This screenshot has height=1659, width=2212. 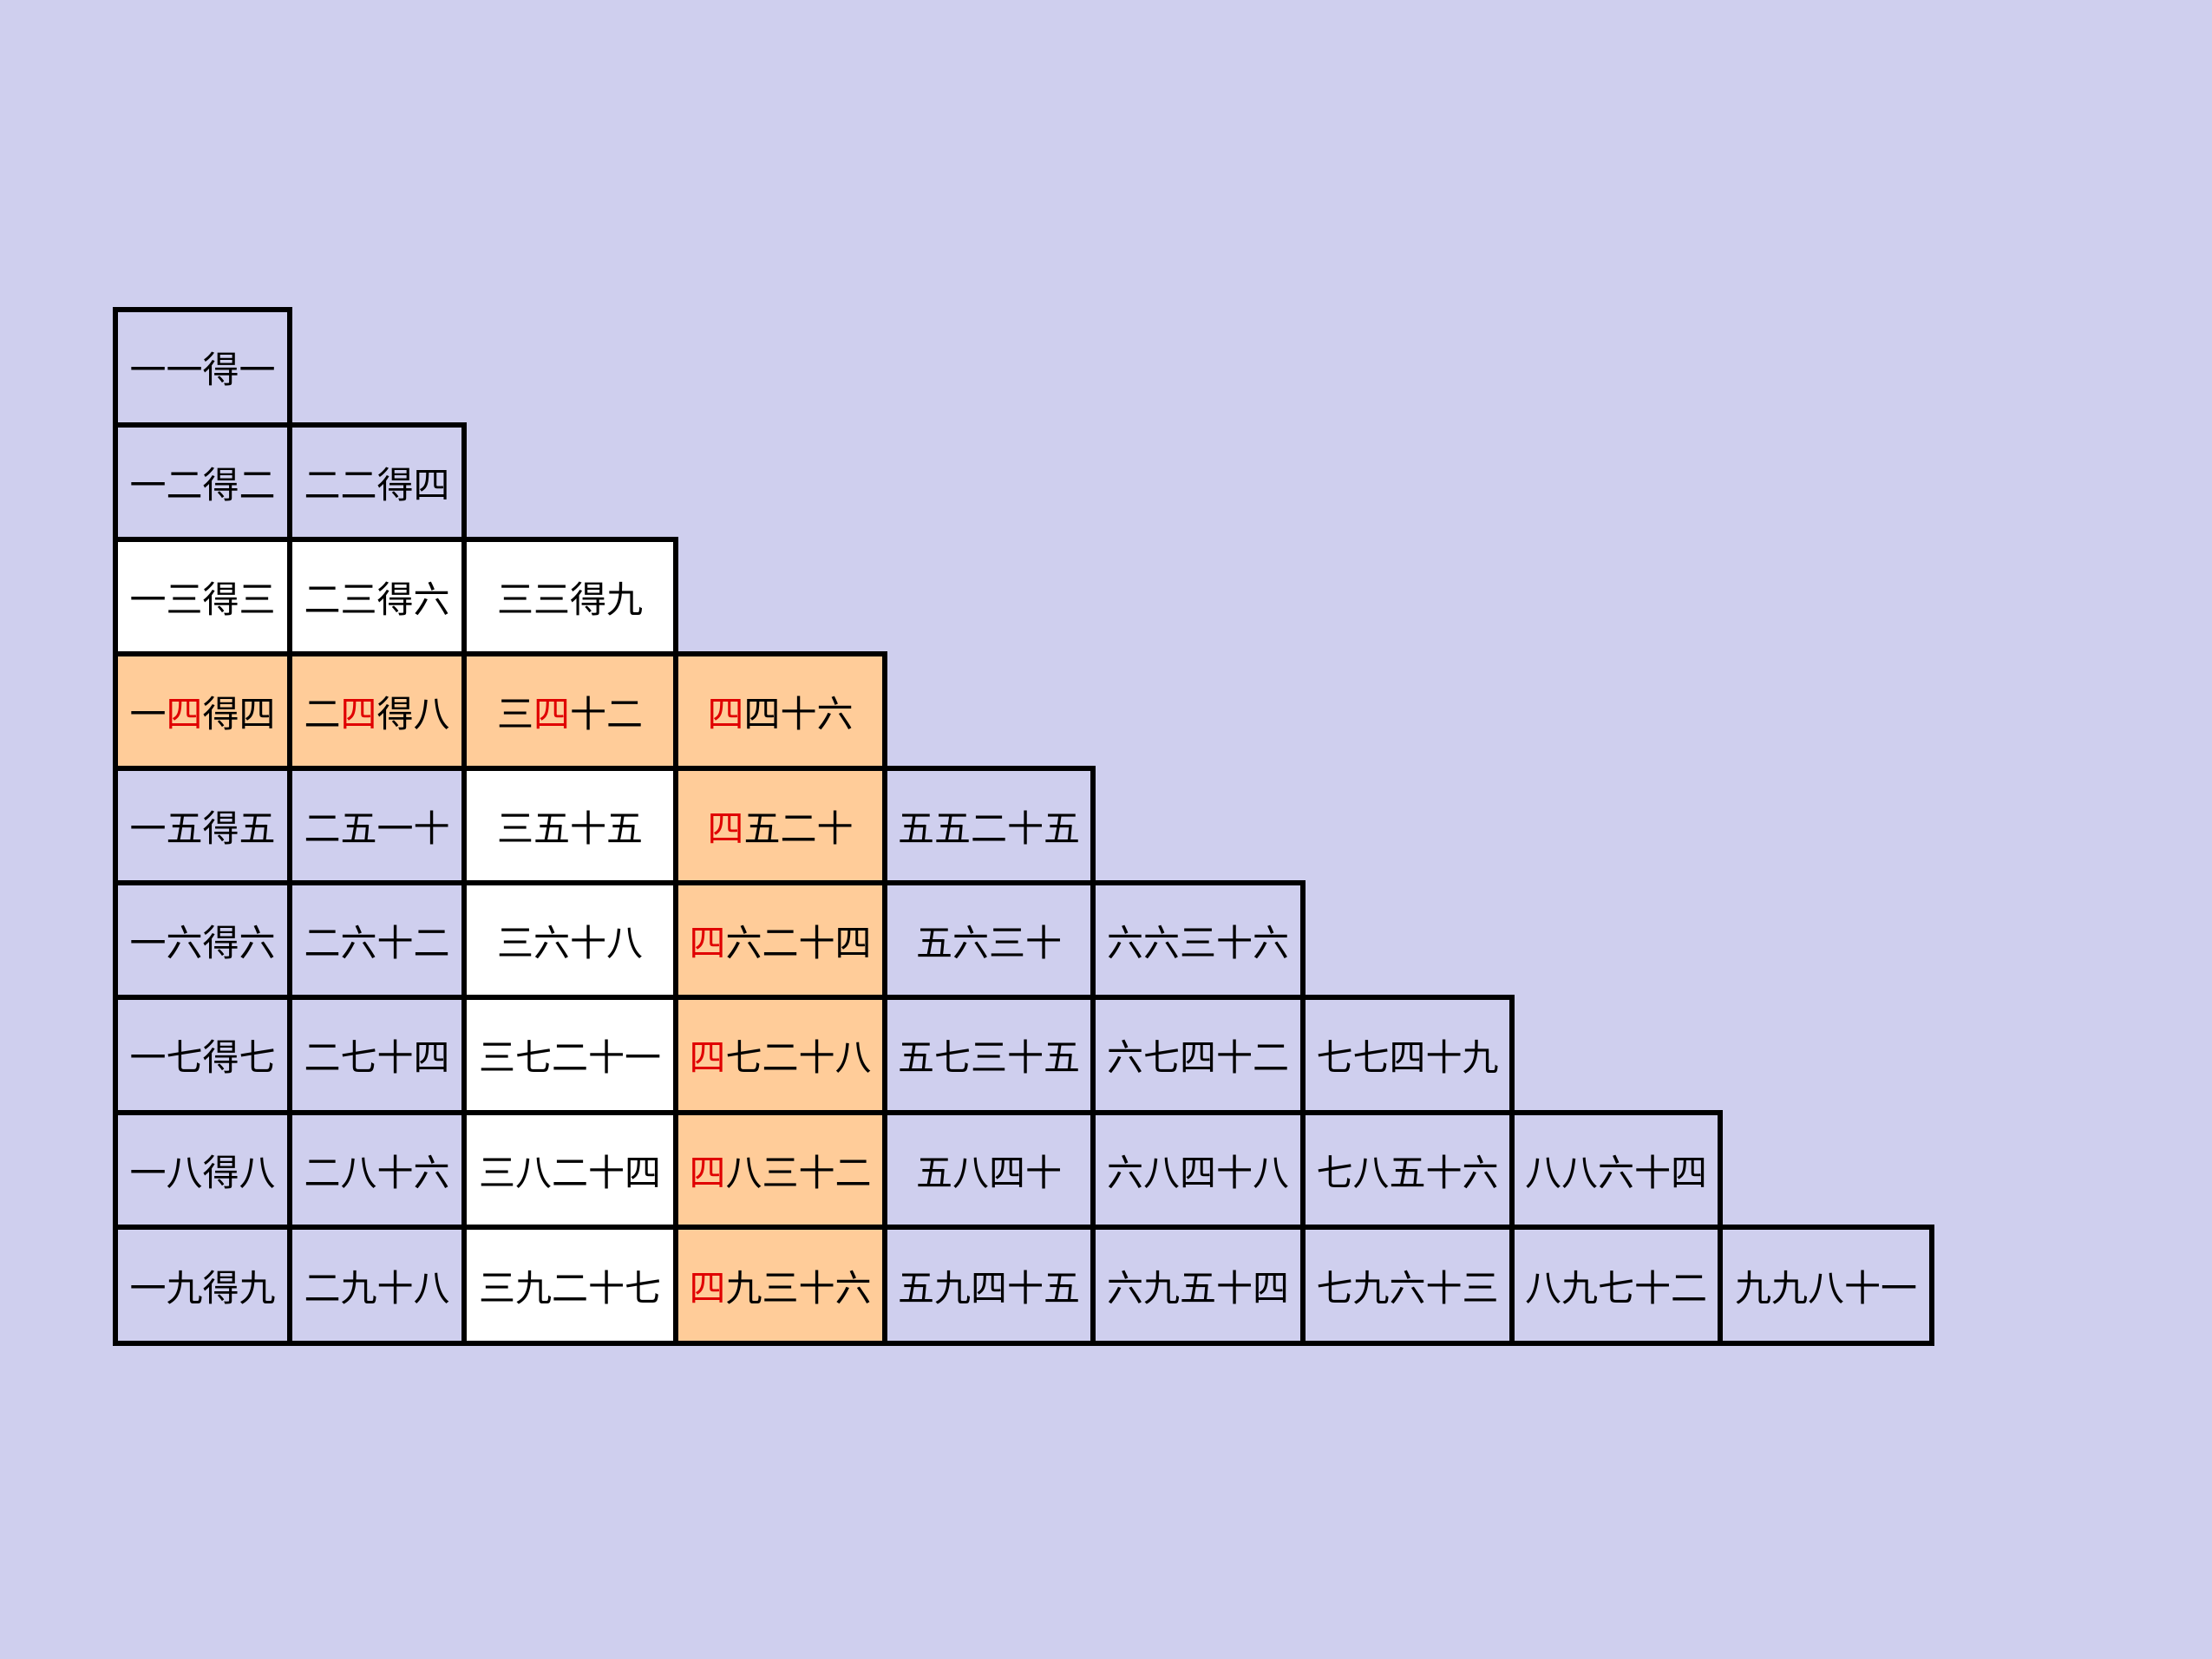 What do you see at coordinates (239, 714) in the screenshot?
I see `cell-text: 得四` at bounding box center [239, 714].